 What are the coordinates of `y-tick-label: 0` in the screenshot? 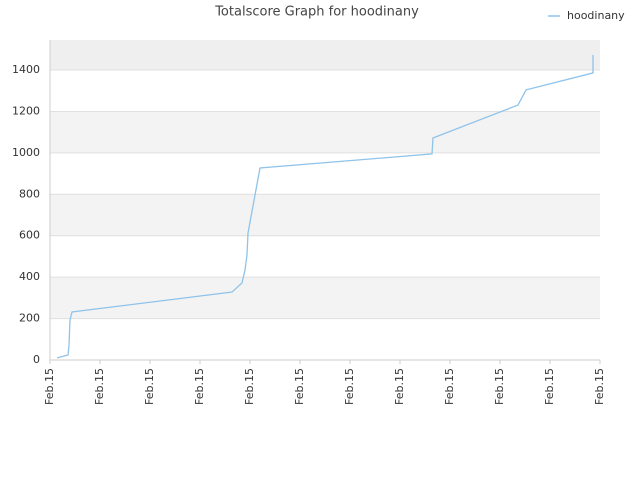 It's located at (36, 359).